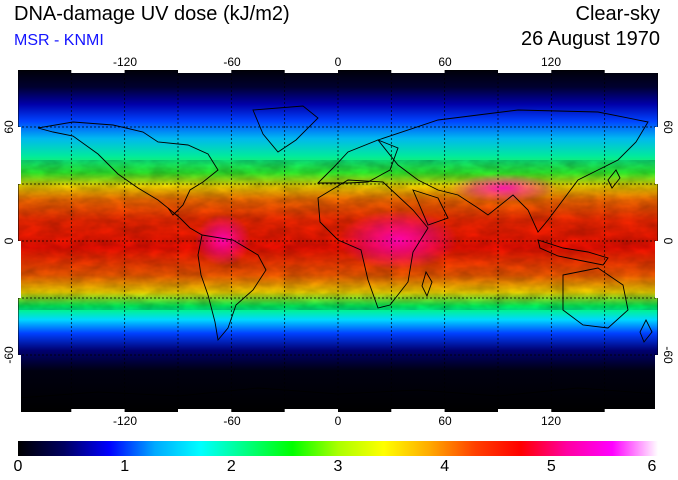  I want to click on lon-tick-label-bottom: 60, so click(445, 421).